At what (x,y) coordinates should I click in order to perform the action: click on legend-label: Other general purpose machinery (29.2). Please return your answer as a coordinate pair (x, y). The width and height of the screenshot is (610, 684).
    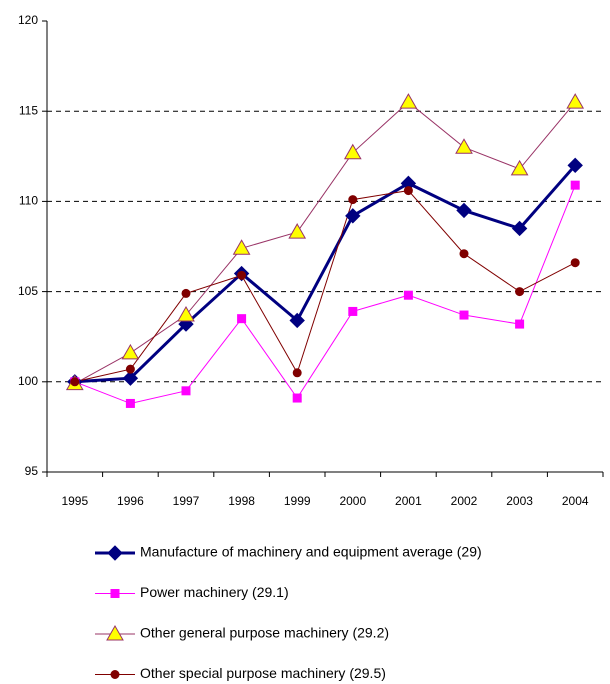
    Looking at the image, I should click on (264, 633).